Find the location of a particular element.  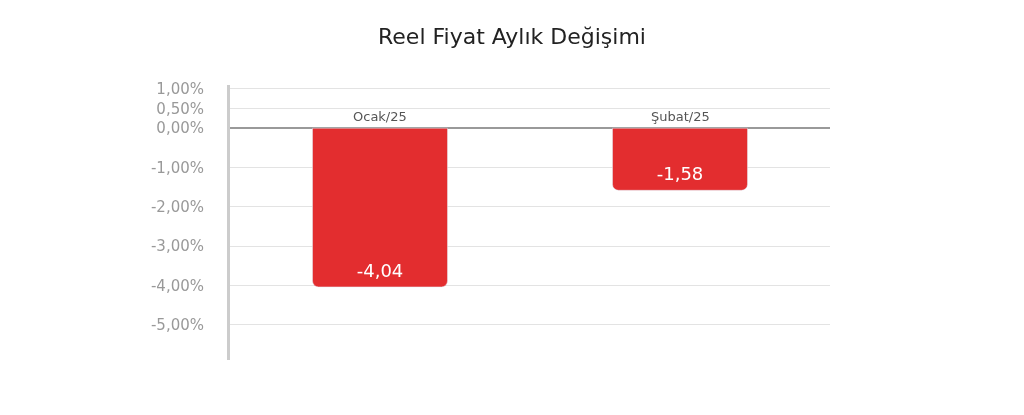

y-tick-label: 1,00% is located at coordinates (180, 89).